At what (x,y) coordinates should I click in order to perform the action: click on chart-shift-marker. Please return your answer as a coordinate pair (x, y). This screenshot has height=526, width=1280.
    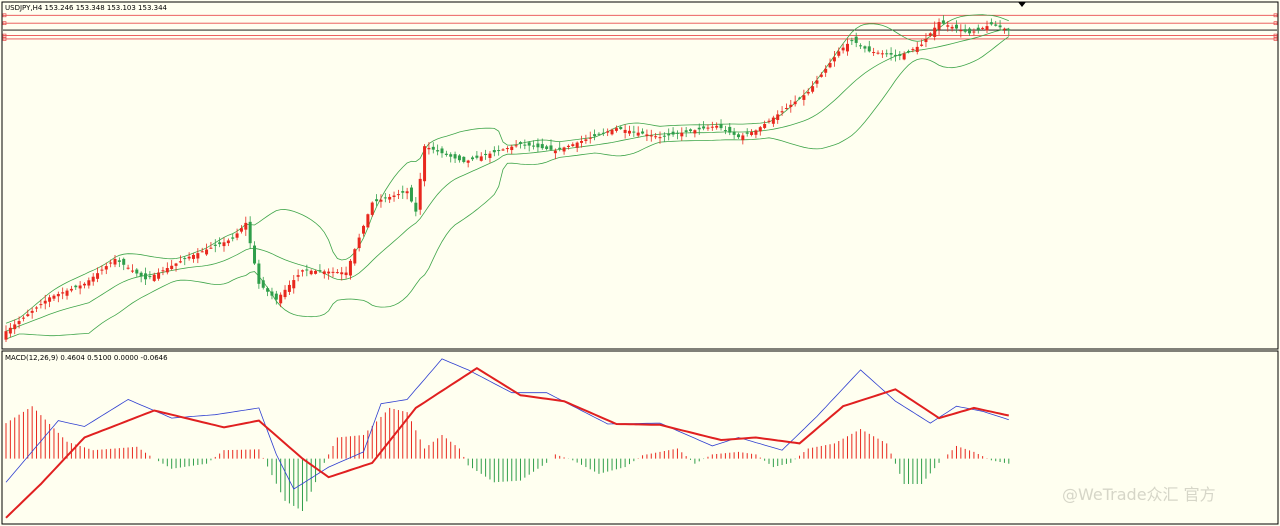
    Looking at the image, I should click on (1022, 4).